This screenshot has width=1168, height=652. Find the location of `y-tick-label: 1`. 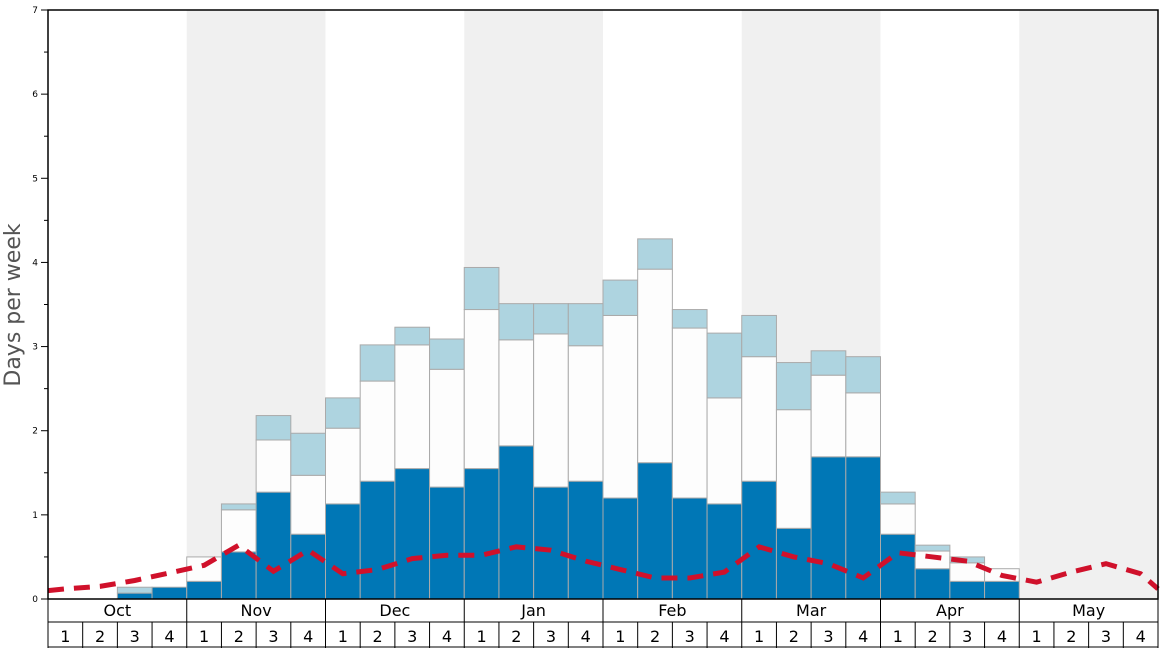

y-tick-label: 1 is located at coordinates (35, 516).